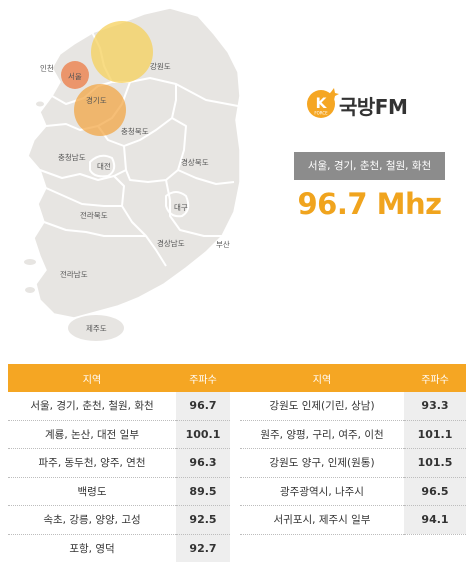 The height and width of the screenshot is (562, 474). Describe the element at coordinates (92, 548) in the screenshot. I see `region-cell: 포항, 영덕` at that location.